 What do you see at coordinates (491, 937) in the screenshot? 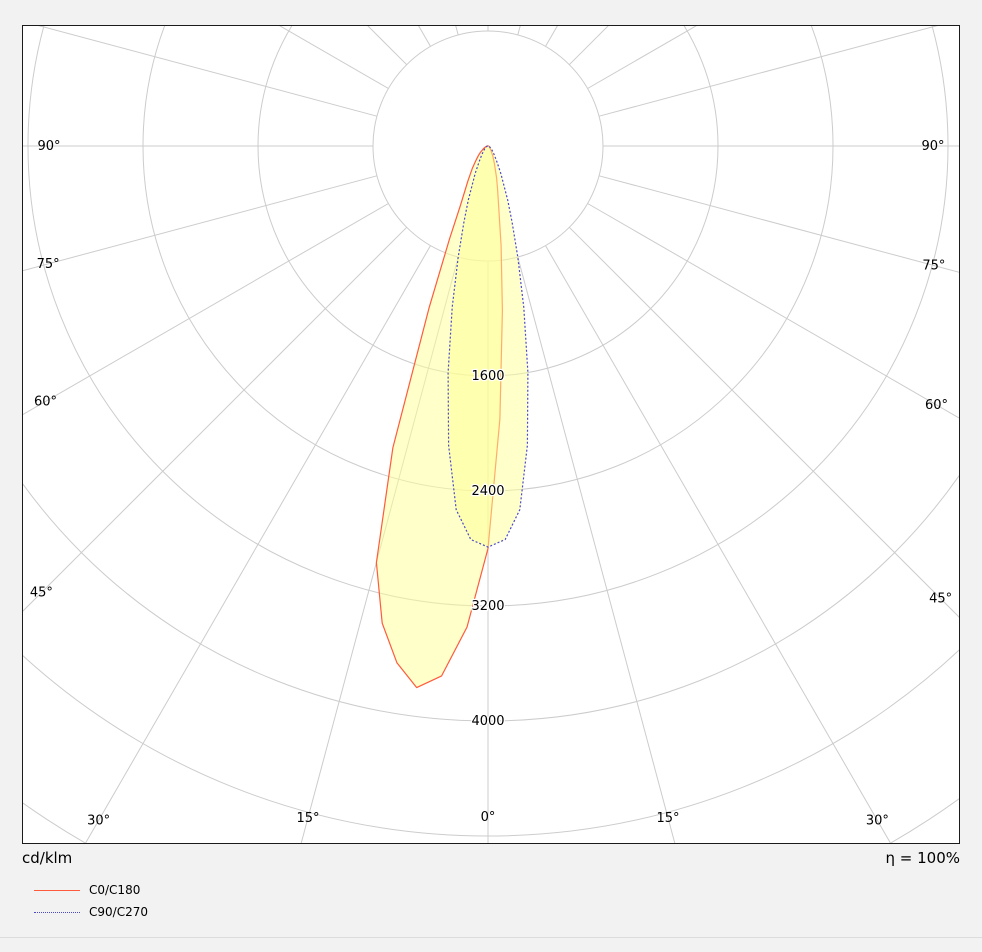
I see `bottom-separator` at bounding box center [491, 937].